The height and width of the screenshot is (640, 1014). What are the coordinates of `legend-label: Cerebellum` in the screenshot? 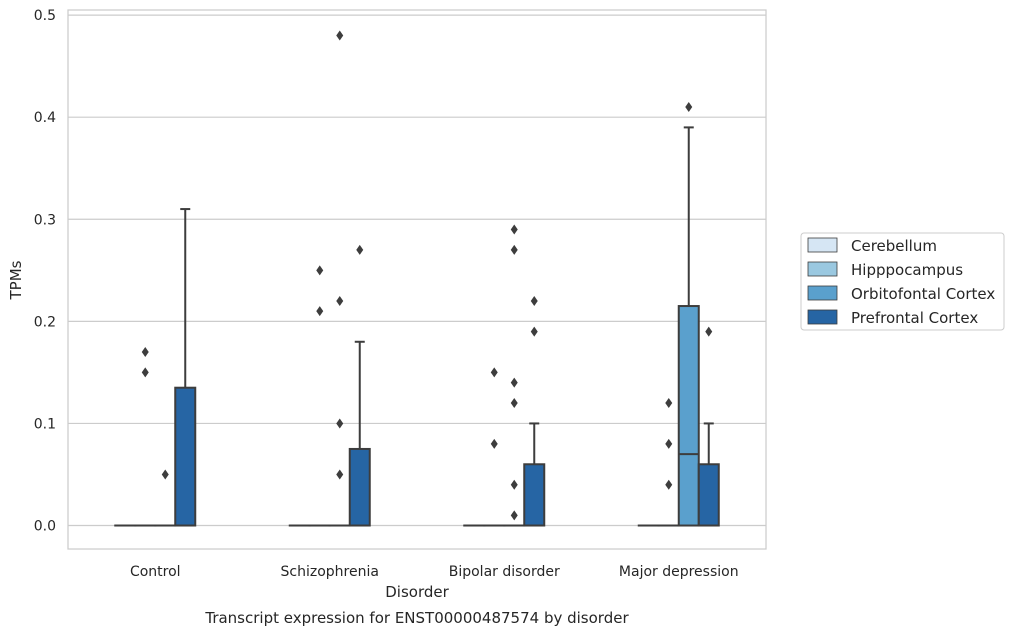 It's located at (894, 246).